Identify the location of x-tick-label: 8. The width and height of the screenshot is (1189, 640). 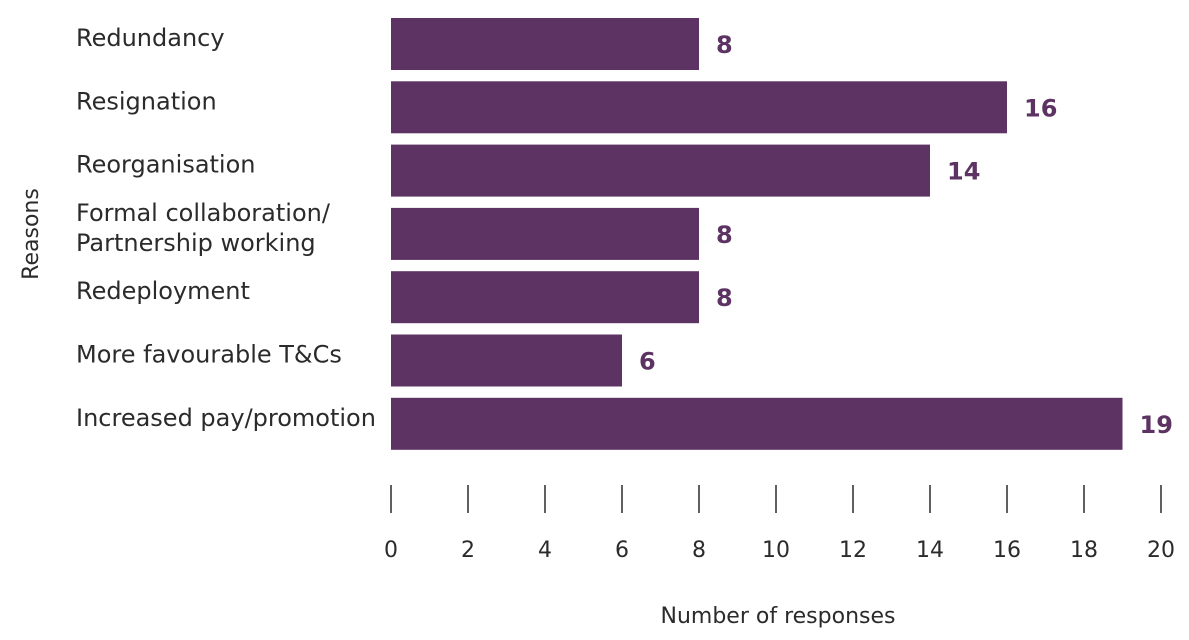
(699, 550).